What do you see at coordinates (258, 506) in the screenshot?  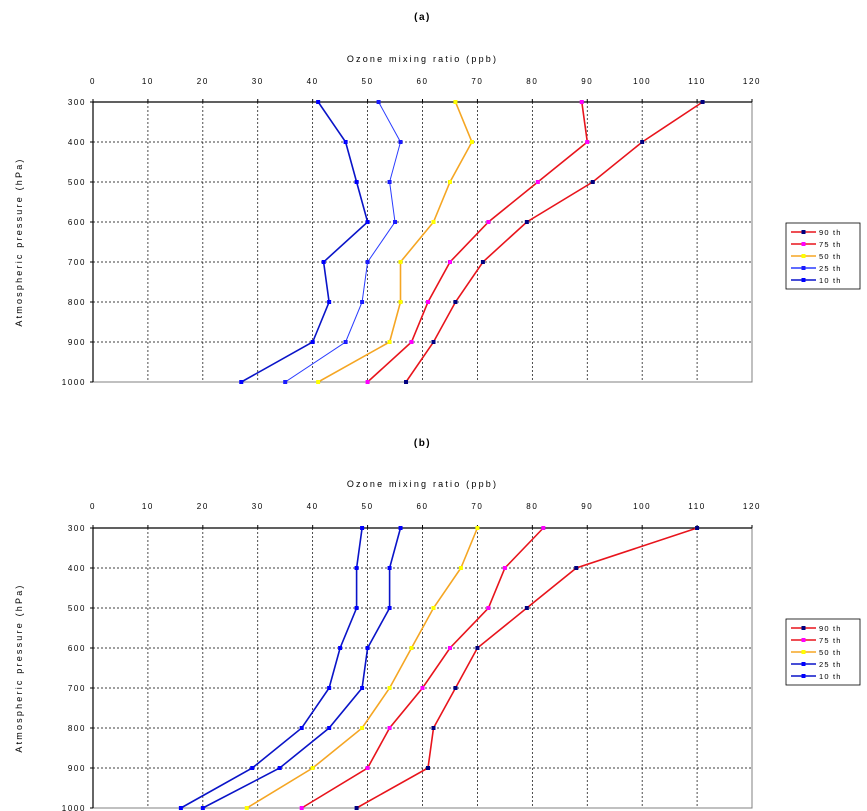 I see `x-tick-label: 30` at bounding box center [258, 506].